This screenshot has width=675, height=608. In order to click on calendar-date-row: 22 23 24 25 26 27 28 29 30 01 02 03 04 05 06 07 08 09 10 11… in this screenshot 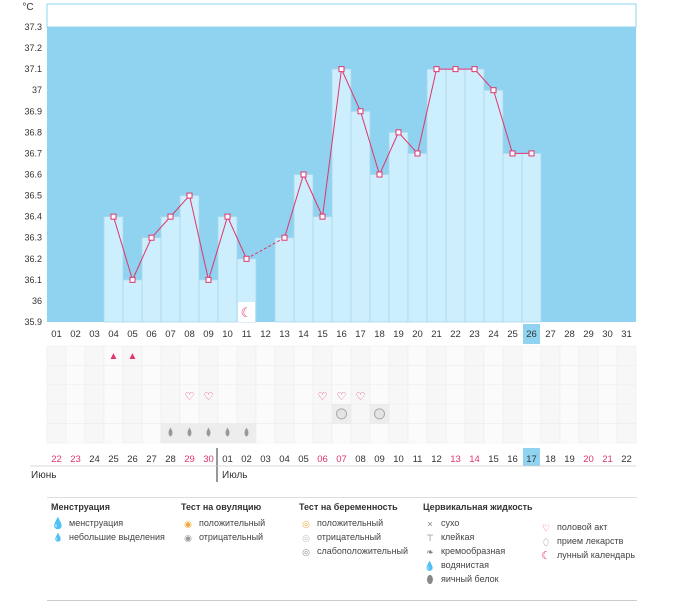, I will do `click(333, 465)`.